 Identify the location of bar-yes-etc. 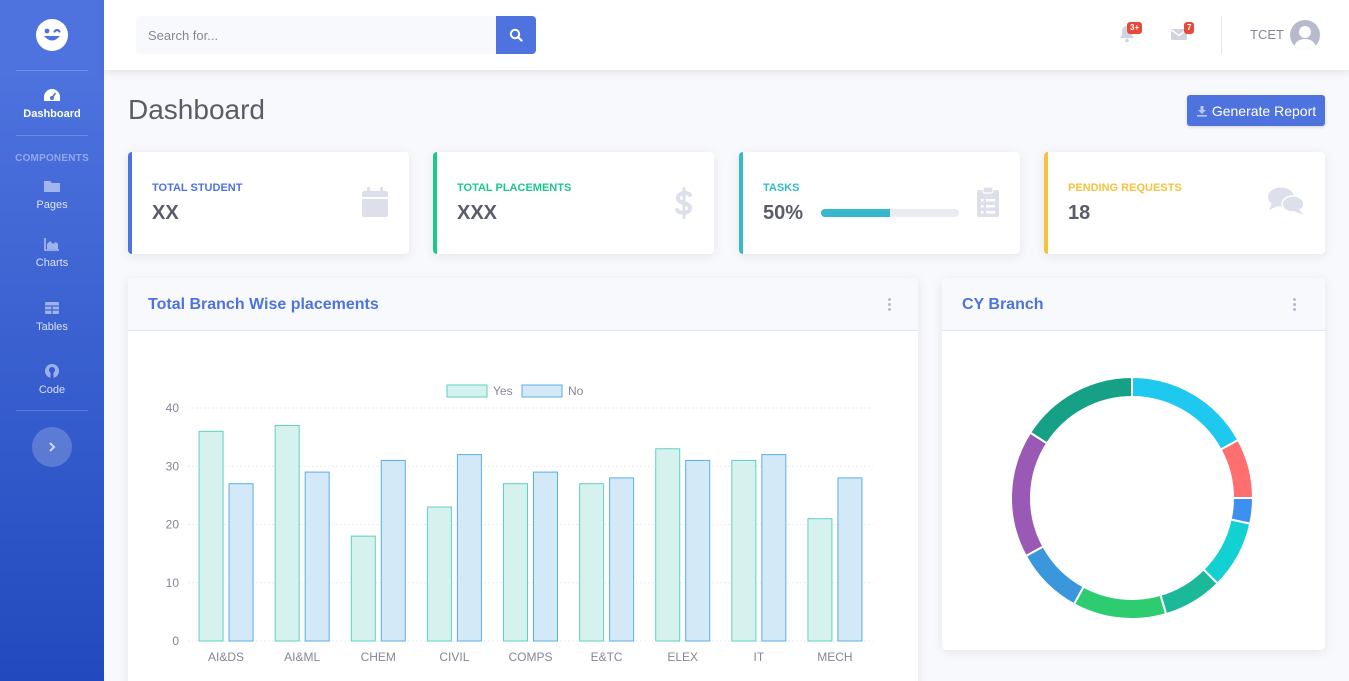
(592, 562).